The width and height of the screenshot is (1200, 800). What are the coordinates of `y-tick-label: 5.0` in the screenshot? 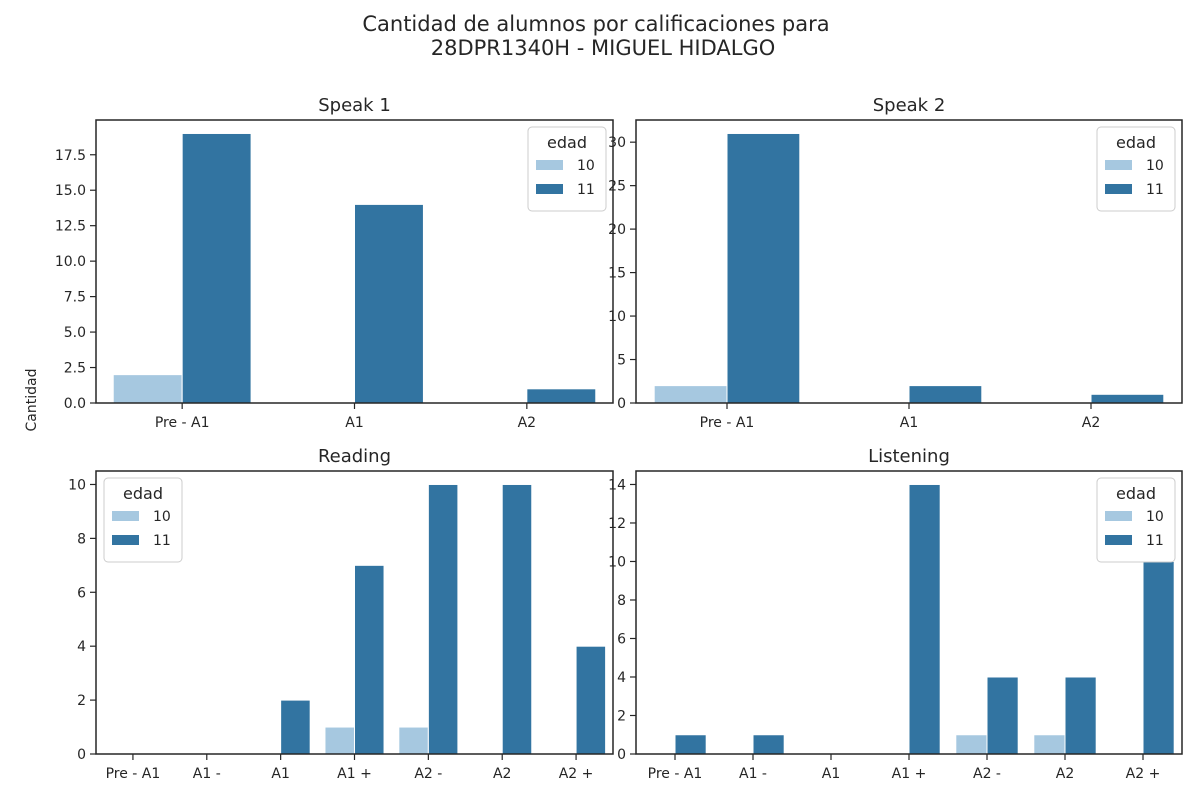 It's located at (75, 333).